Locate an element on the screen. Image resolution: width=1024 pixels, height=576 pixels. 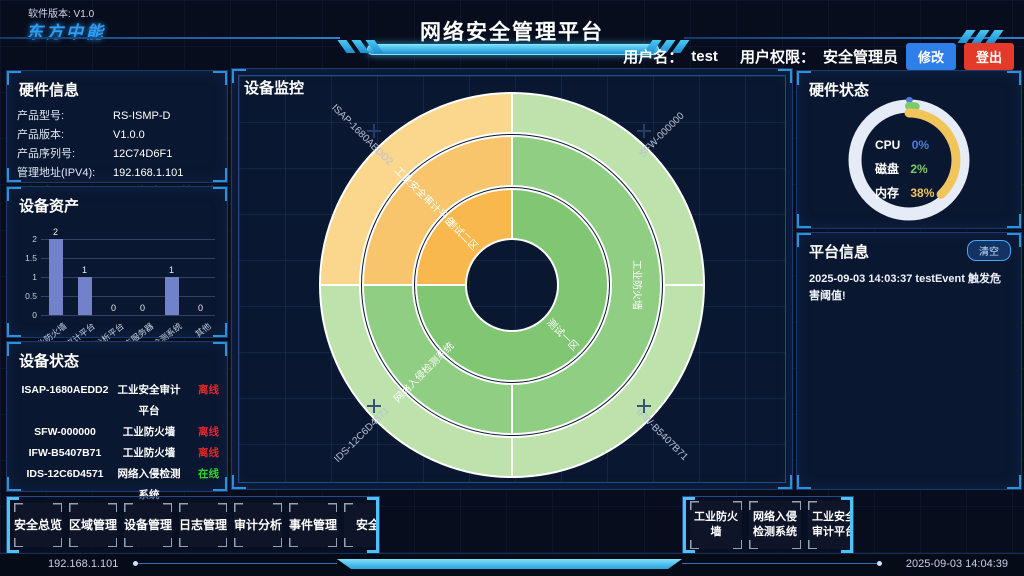
header-line-left is located at coordinates (170, 38).